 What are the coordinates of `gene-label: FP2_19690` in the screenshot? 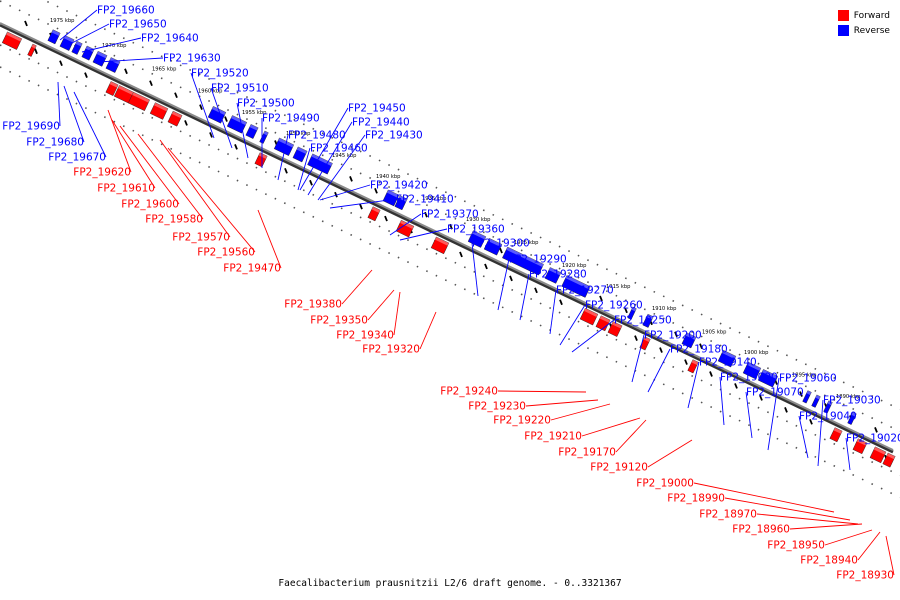 It's located at (31, 127).